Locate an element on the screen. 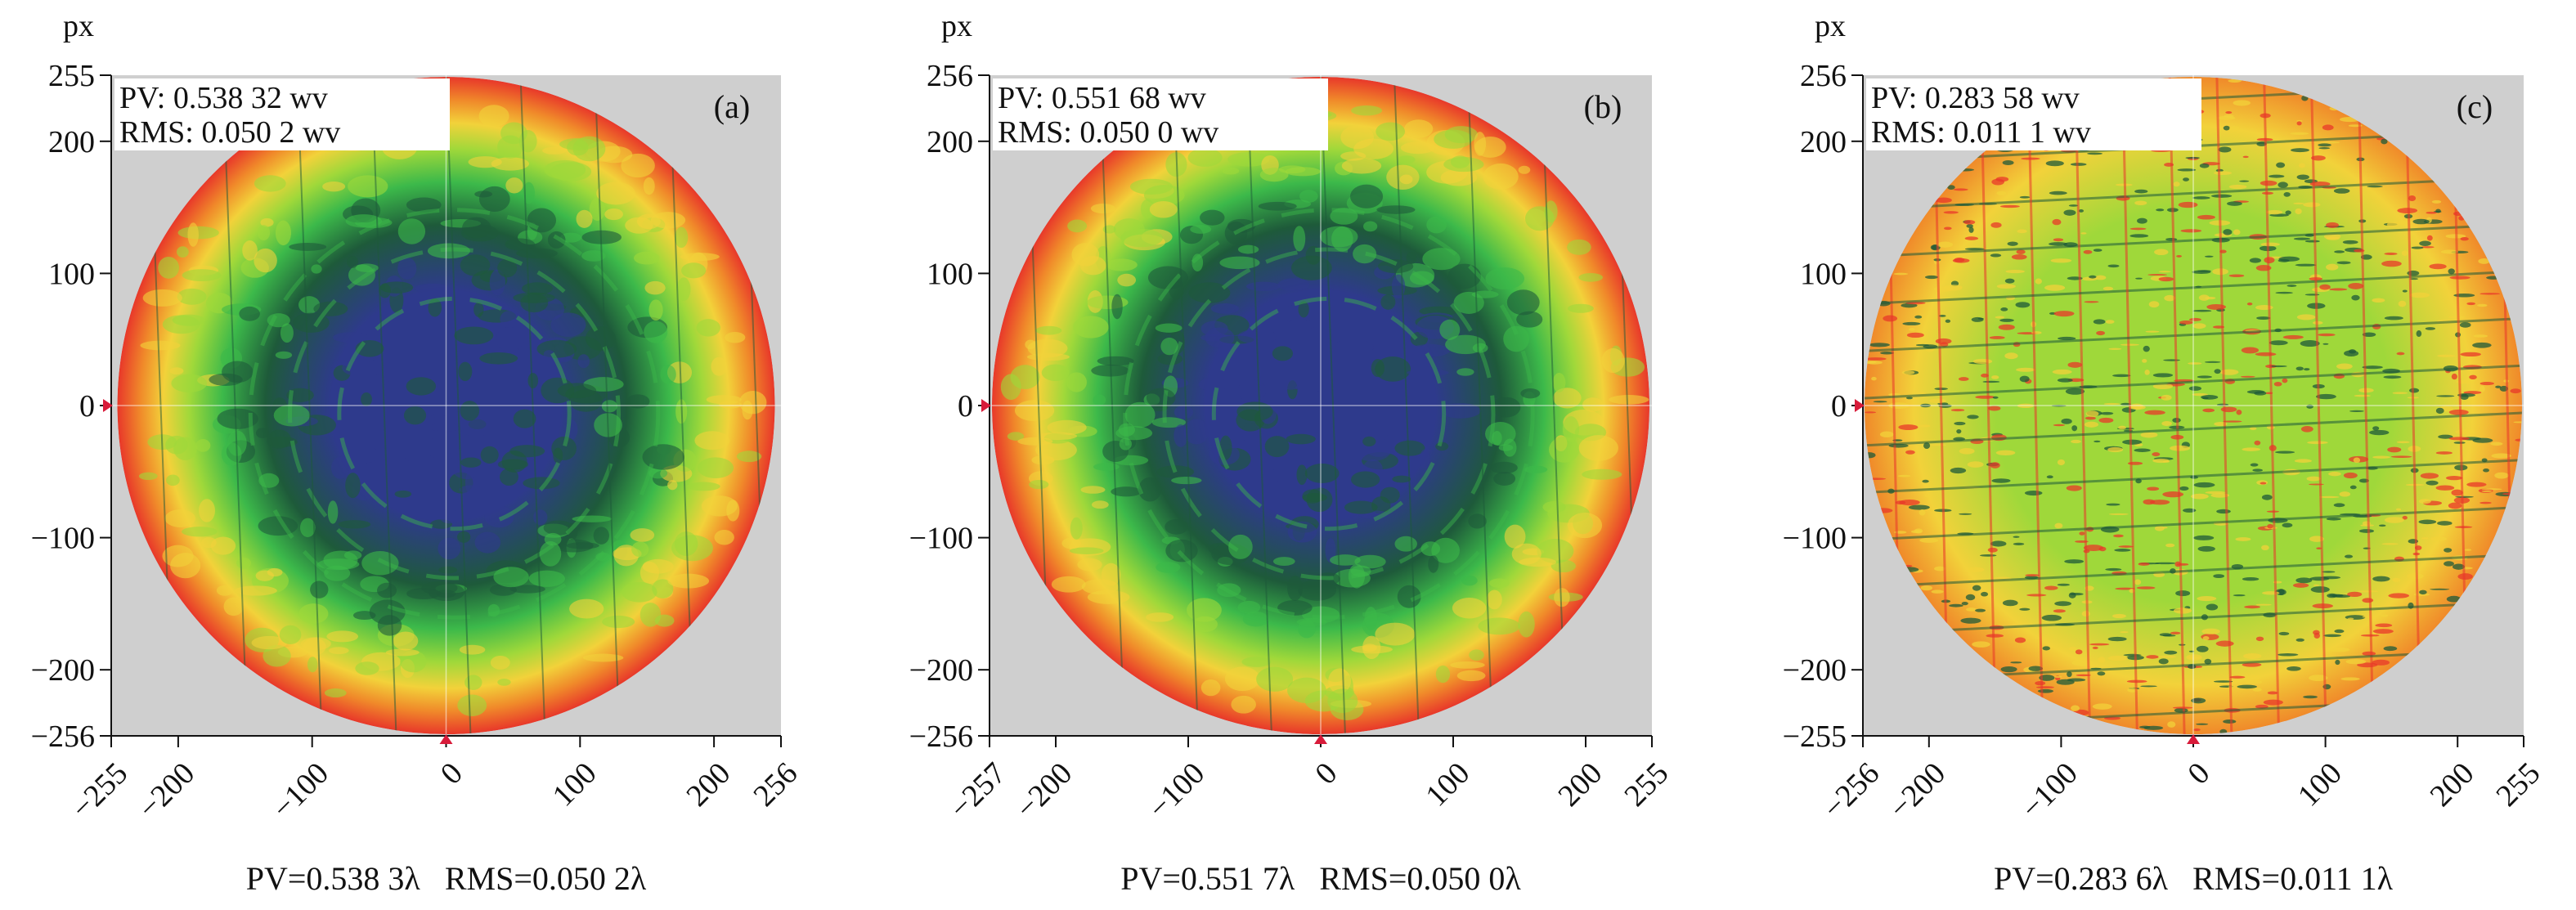 This screenshot has width=2576, height=910. origin-marker-y is located at coordinates (986, 406).